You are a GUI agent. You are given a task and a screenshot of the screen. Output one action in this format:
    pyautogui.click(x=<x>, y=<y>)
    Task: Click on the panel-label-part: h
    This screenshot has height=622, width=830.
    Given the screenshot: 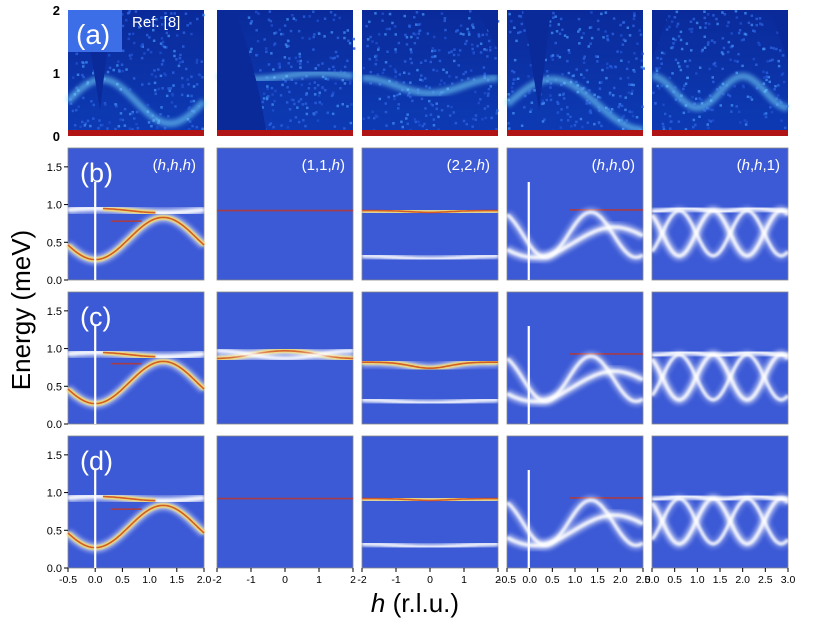 What is the action you would take?
    pyautogui.click(x=162, y=165)
    